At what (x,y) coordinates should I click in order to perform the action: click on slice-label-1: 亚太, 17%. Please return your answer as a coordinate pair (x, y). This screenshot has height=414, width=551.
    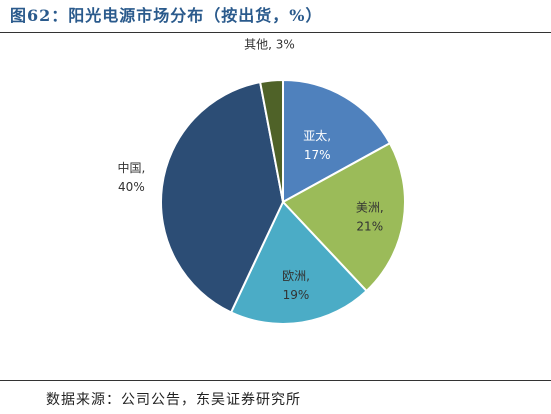
    Looking at the image, I should click on (317, 145).